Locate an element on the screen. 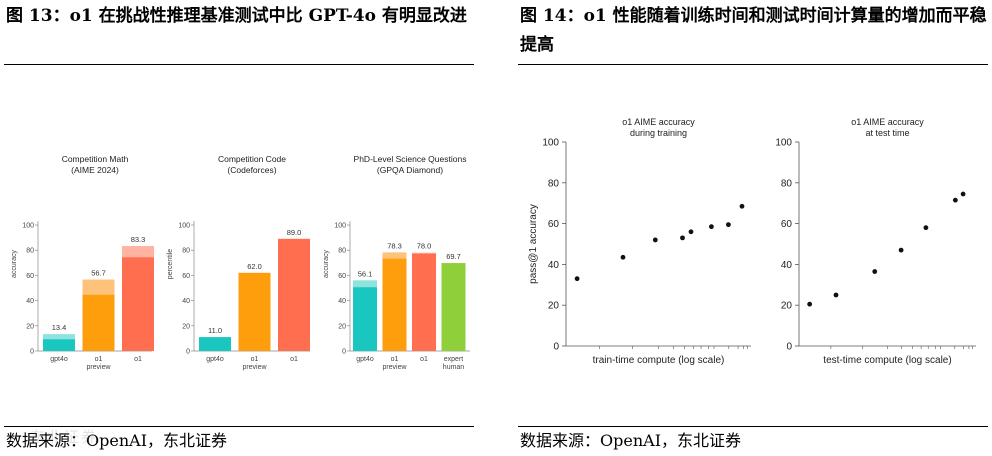 Image resolution: width=992 pixels, height=456 pixels. chart-title: Competition Math is located at coordinates (95, 159).